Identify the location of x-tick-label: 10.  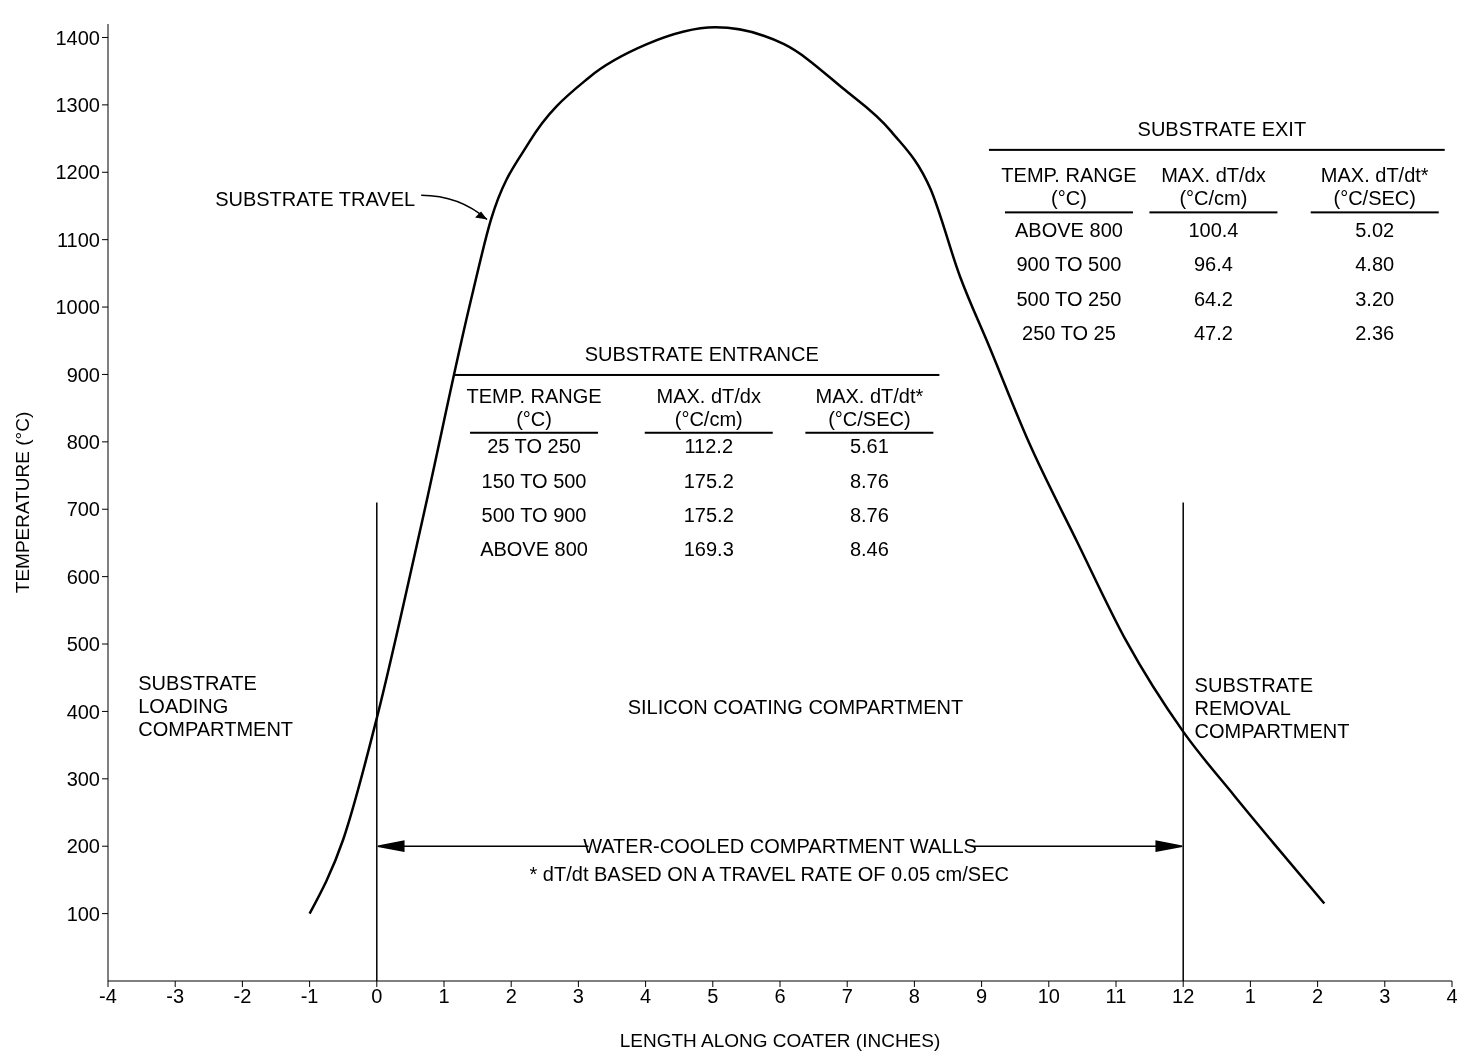
(1048, 996).